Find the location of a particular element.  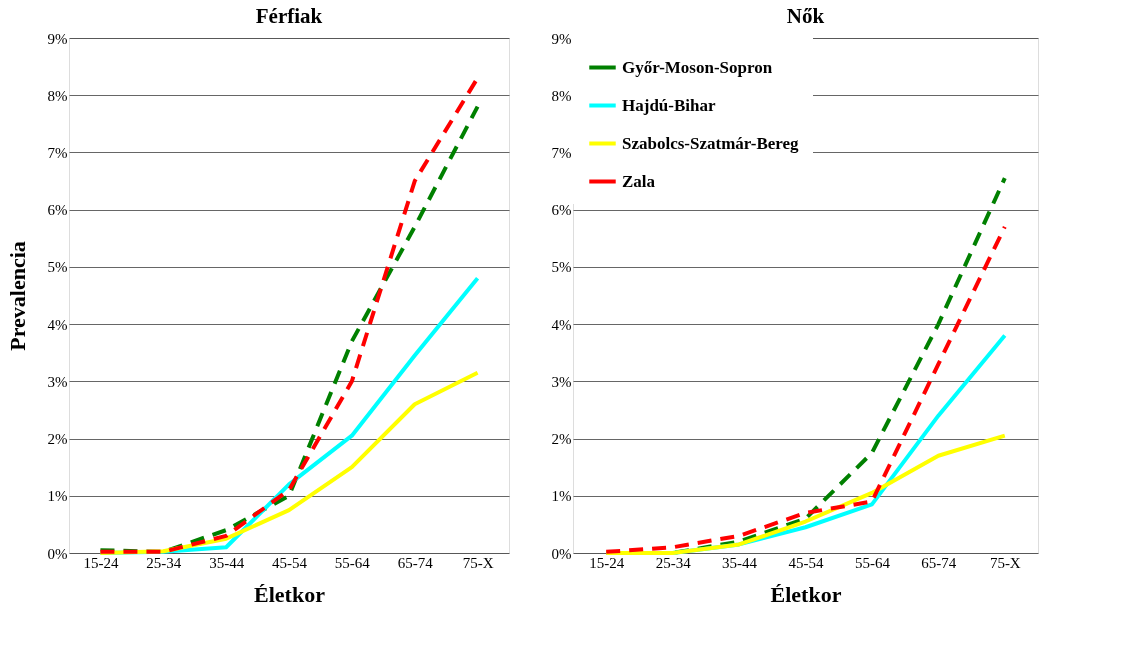

chart-title: Nők is located at coordinates (805, 16).